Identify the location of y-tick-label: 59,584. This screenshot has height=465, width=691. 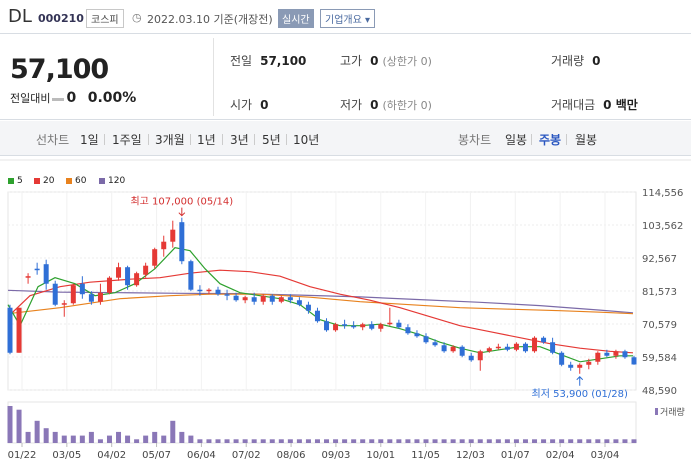
(659, 358).